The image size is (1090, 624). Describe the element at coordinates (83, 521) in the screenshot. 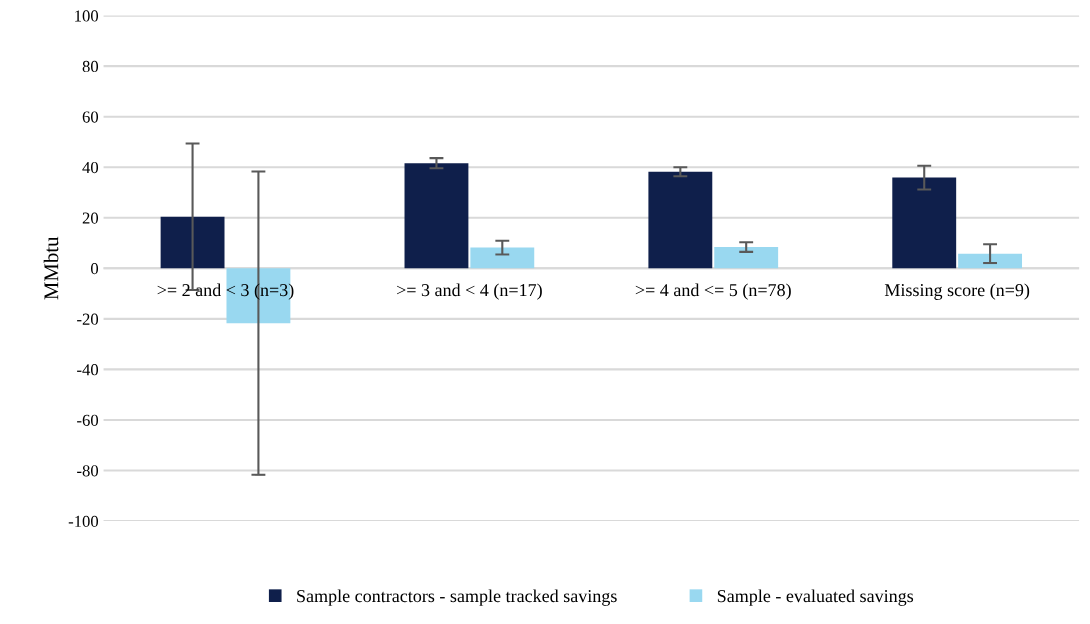

I see `y-tick-label: -100` at that location.